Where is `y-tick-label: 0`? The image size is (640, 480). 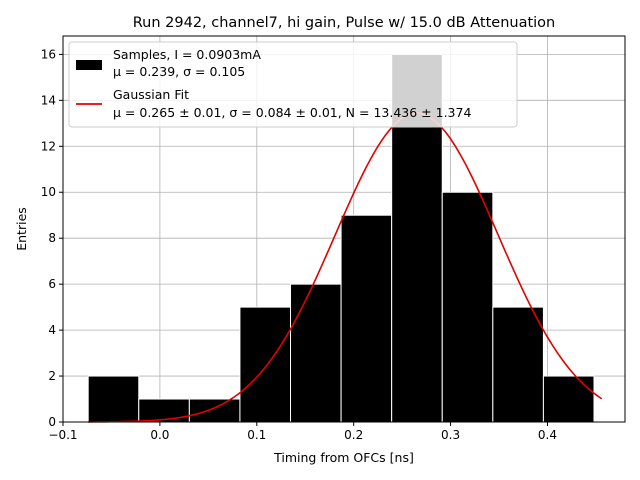 y-tick-label: 0 is located at coordinates (52, 422).